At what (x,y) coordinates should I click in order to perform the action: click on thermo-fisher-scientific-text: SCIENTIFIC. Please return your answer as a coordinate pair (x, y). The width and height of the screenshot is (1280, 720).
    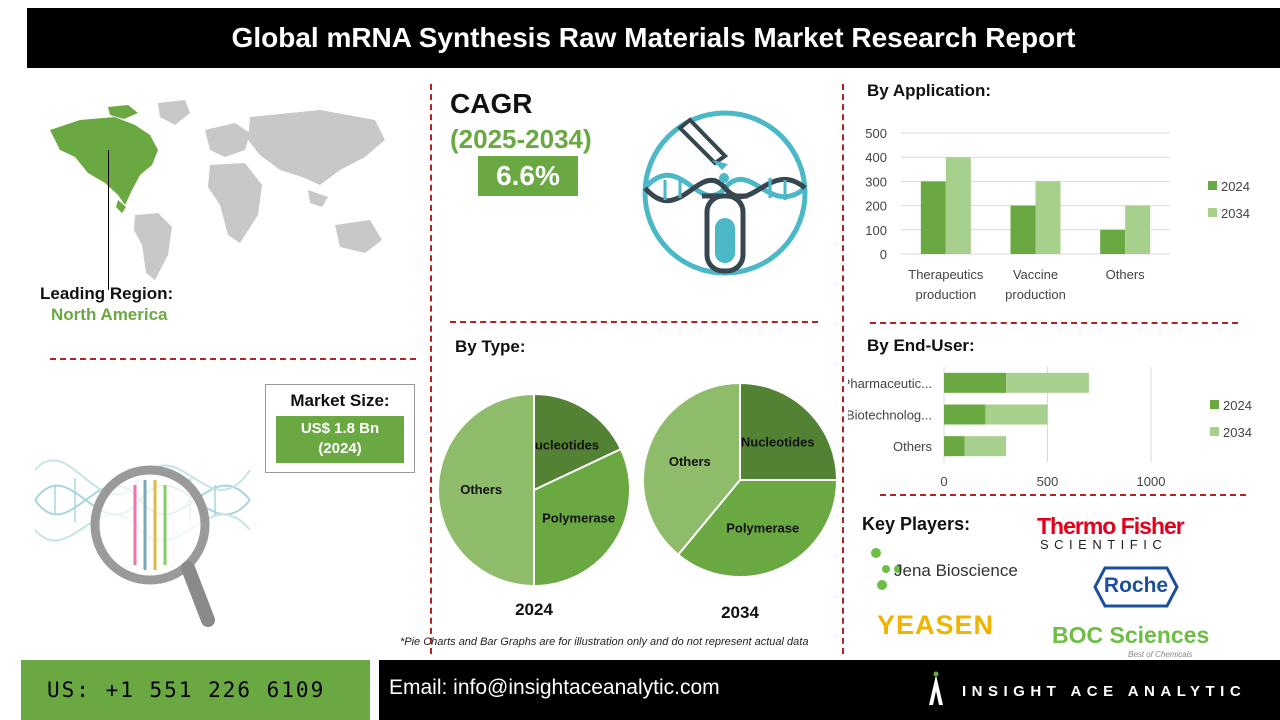
    Looking at the image, I should click on (1104, 544).